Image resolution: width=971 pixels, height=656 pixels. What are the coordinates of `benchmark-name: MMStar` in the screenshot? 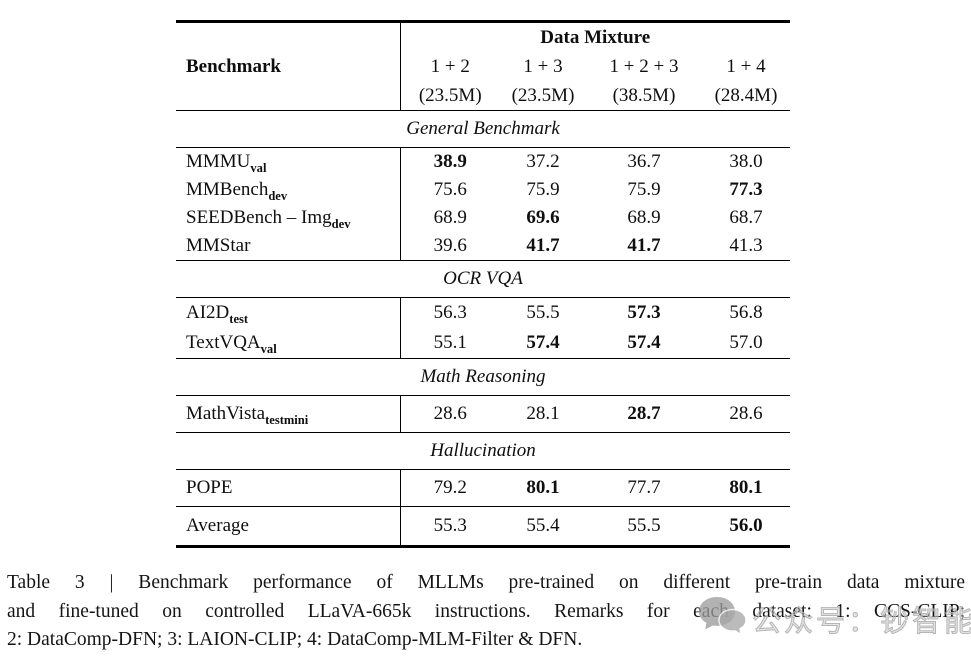 It's located at (288, 246).